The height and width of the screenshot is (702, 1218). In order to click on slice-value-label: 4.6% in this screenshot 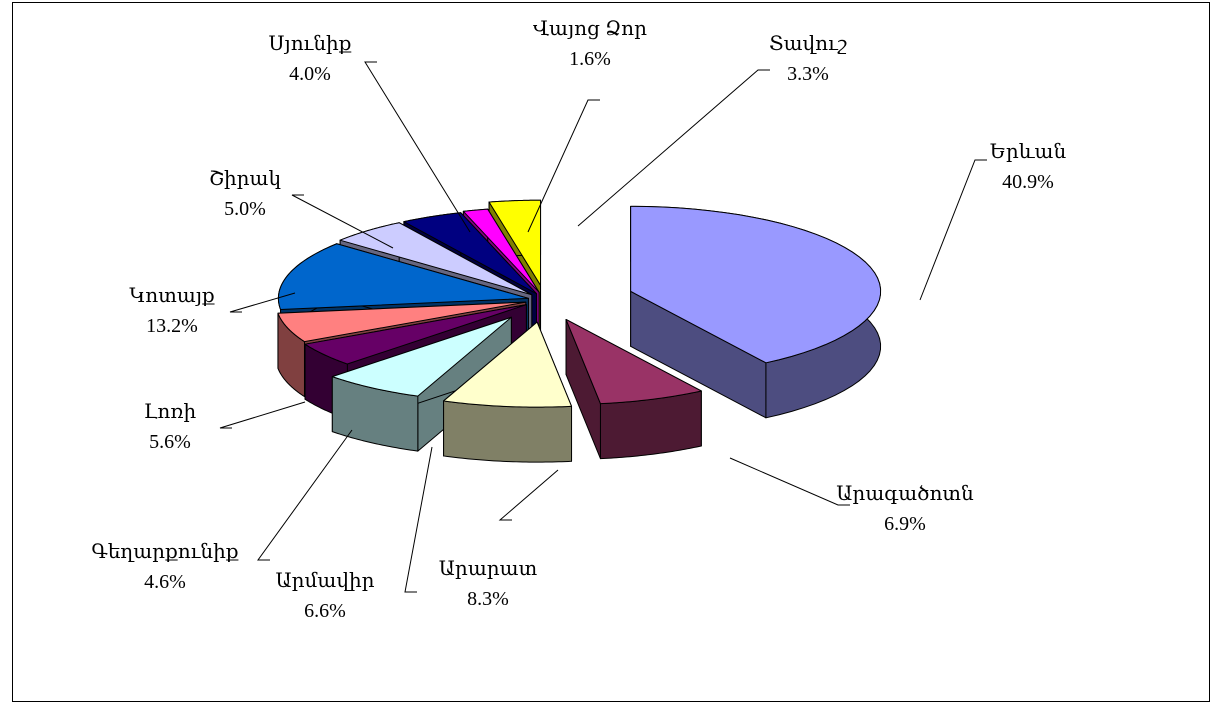, I will do `click(165, 582)`.